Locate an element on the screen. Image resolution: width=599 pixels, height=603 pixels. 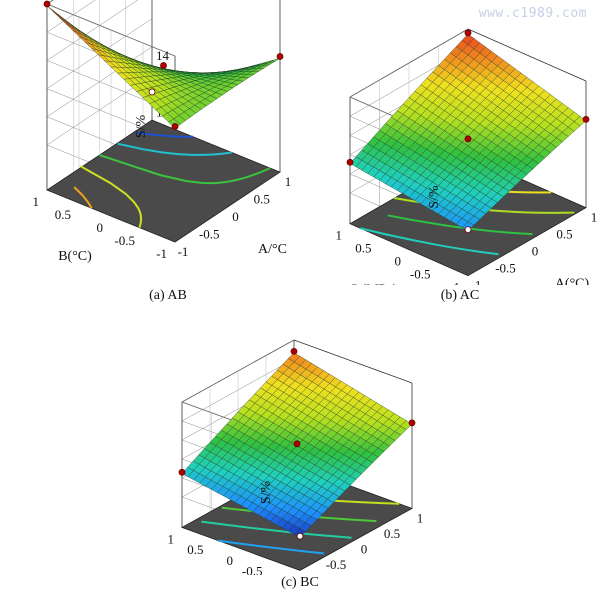
x-axis-title: A/°C is located at coordinates (272, 249).